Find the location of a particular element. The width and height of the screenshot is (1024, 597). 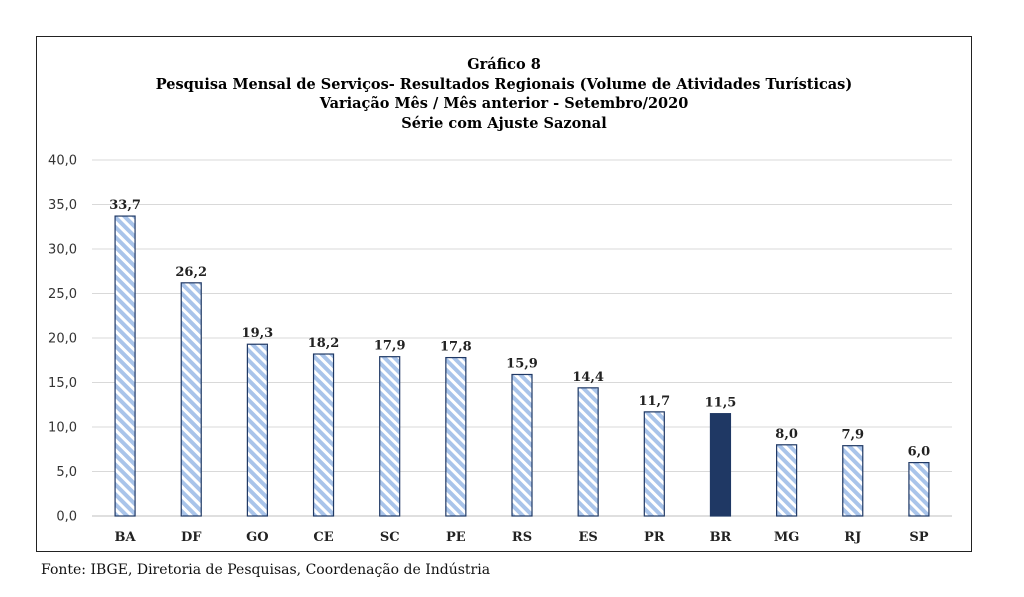

x-tick-label-br: BR is located at coordinates (721, 537).